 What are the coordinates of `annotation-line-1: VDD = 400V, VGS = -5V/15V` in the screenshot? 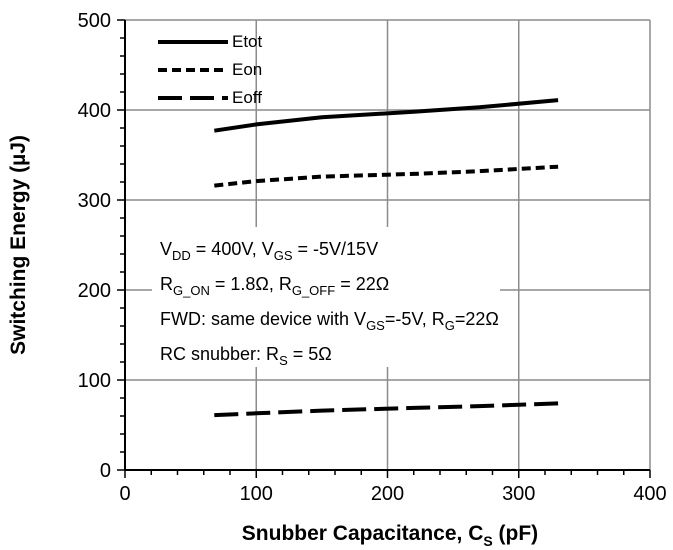 It's located at (269, 251).